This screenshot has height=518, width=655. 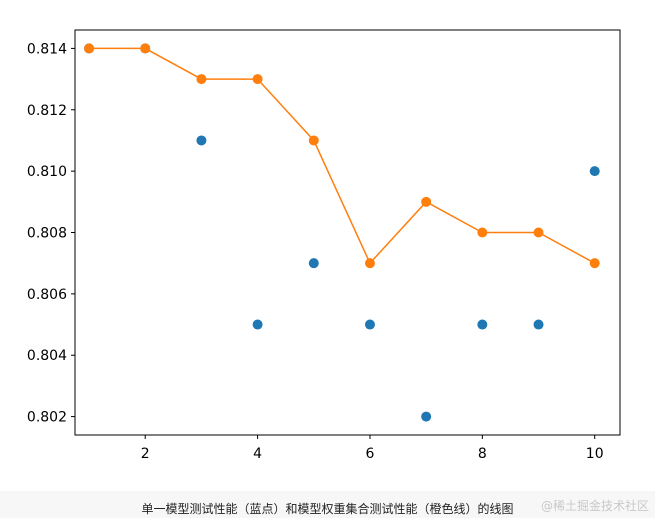 What do you see at coordinates (47, 356) in the screenshot?
I see `y-tick-label: 0.804` at bounding box center [47, 356].